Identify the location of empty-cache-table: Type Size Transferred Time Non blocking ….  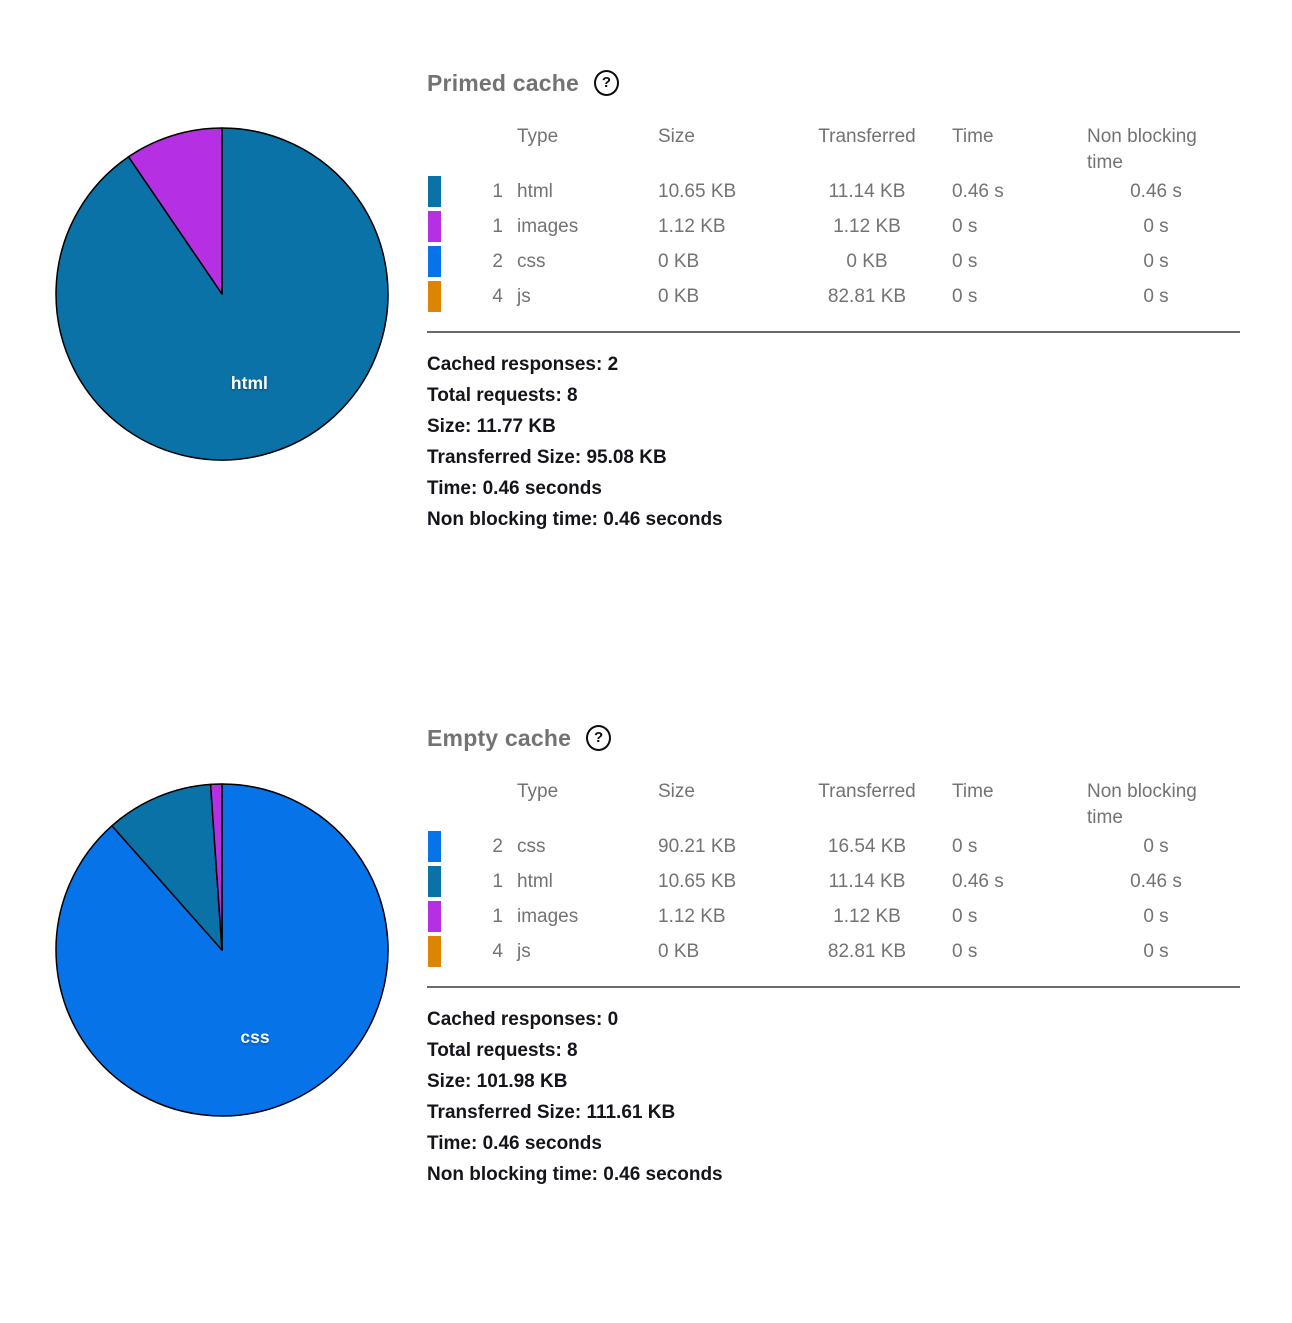
(826, 805).